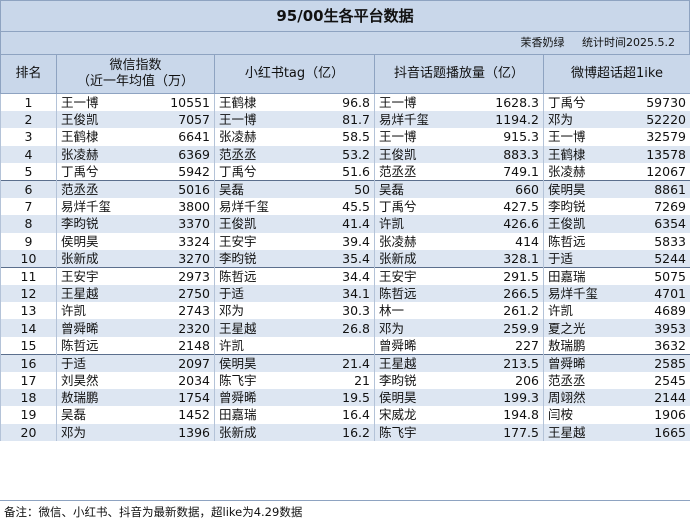 Image resolution: width=690 pixels, height=523 pixels. I want to click on table-row: 9 侯明昊 3324 王安宇 39.4 张凌赫 414 陈哲远 5833, so click(345, 241).